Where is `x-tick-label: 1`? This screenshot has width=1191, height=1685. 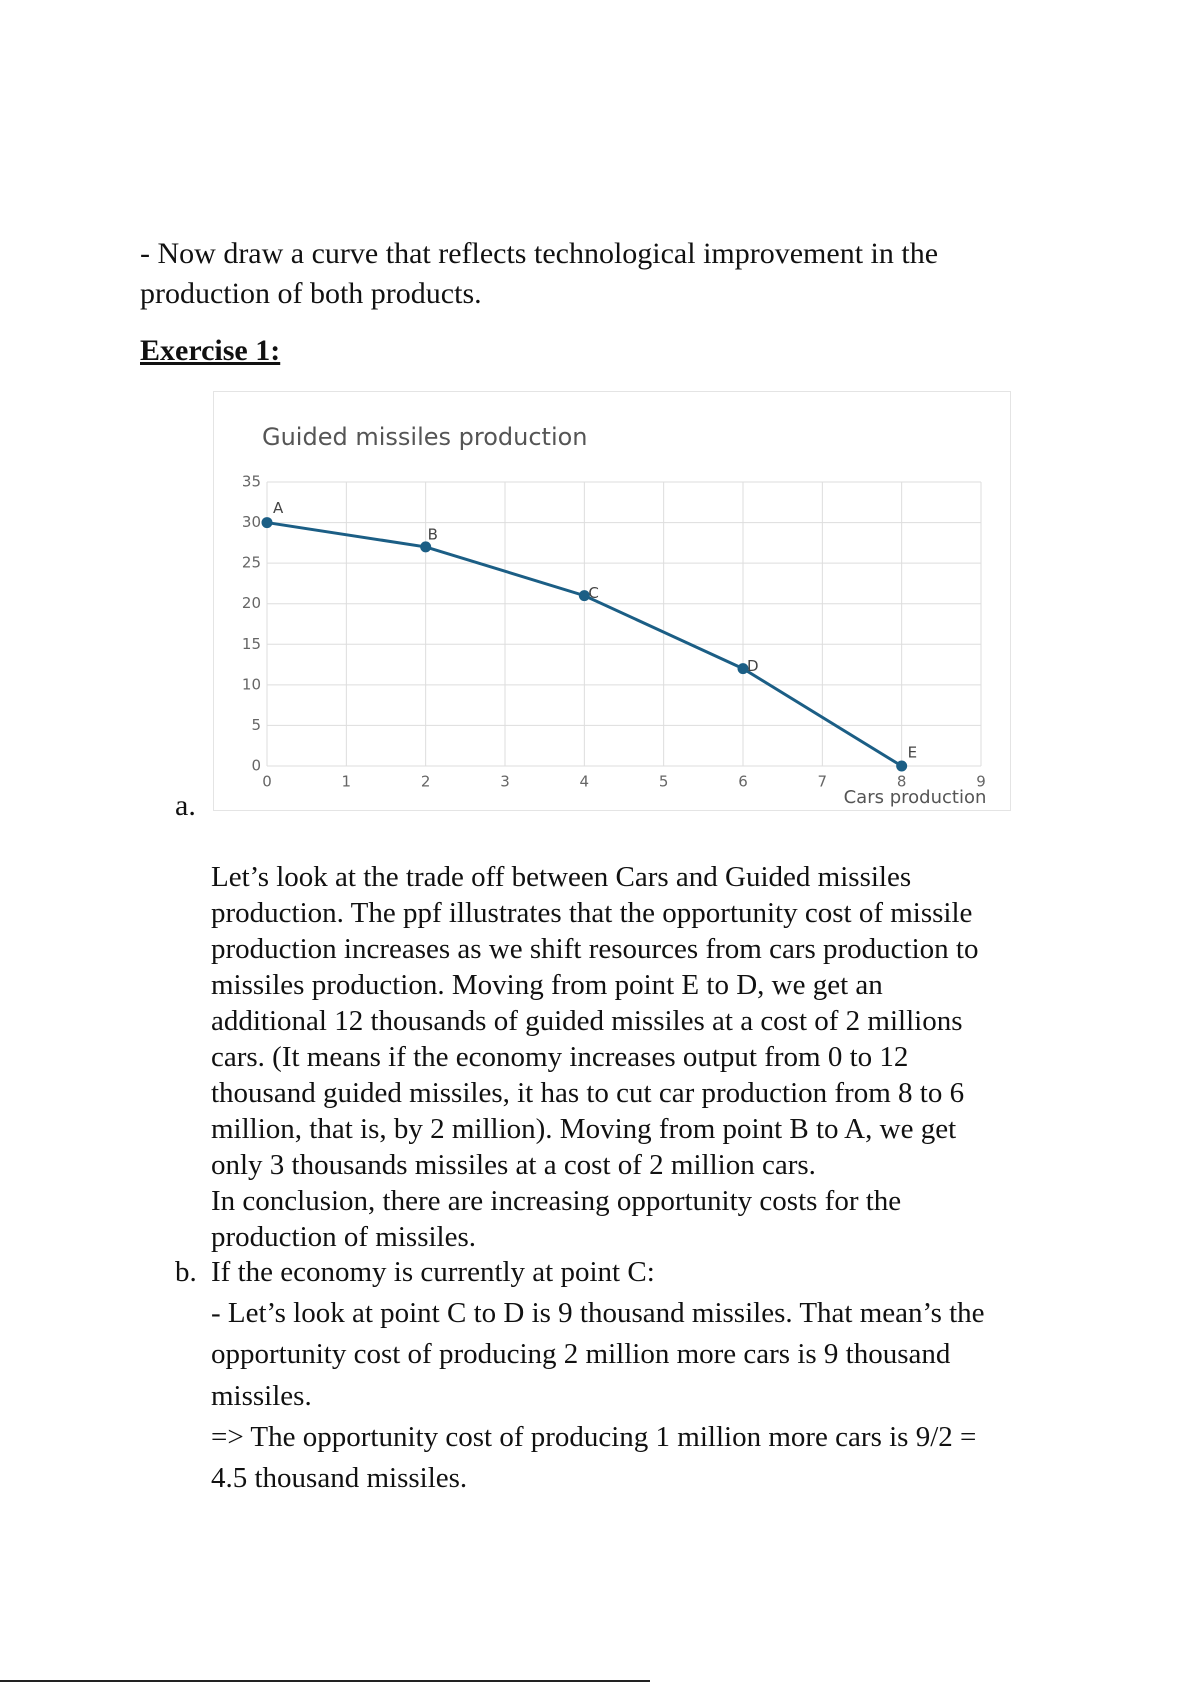 x-tick-label: 1 is located at coordinates (347, 782).